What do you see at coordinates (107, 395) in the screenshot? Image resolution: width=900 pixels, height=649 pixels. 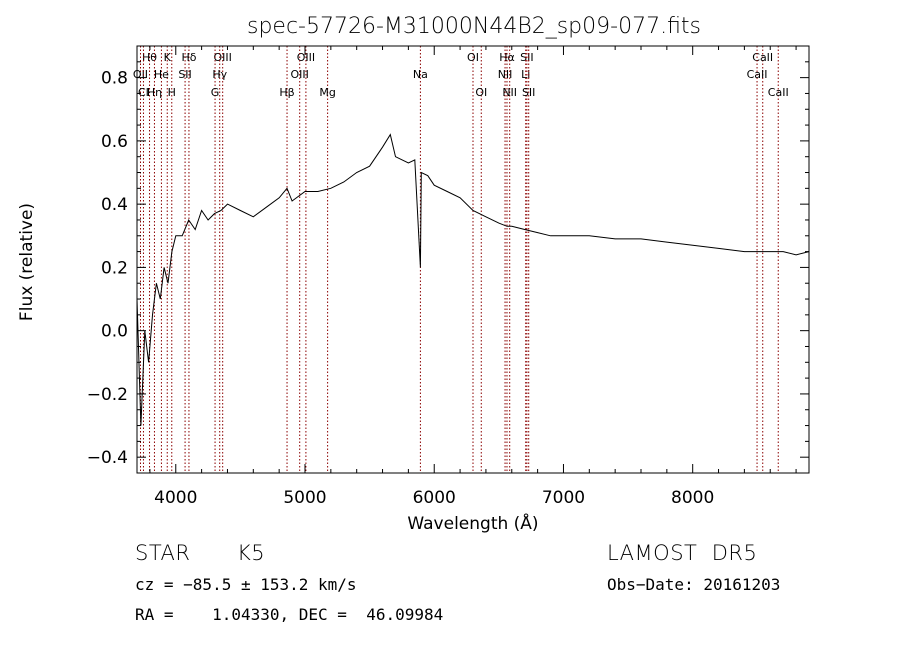 I see `y-tick-label: −0.2` at bounding box center [107, 395].